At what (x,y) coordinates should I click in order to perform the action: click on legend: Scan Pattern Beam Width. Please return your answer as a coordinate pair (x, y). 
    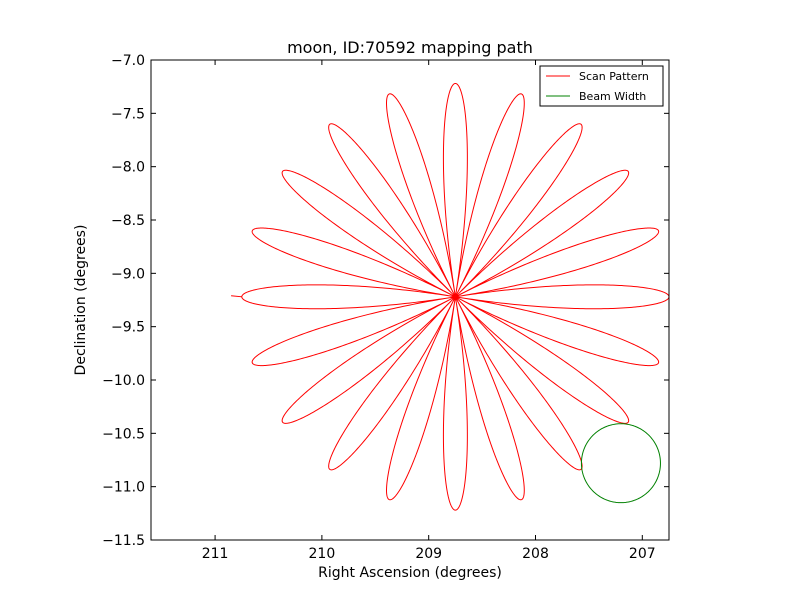
    Looking at the image, I should click on (601, 86).